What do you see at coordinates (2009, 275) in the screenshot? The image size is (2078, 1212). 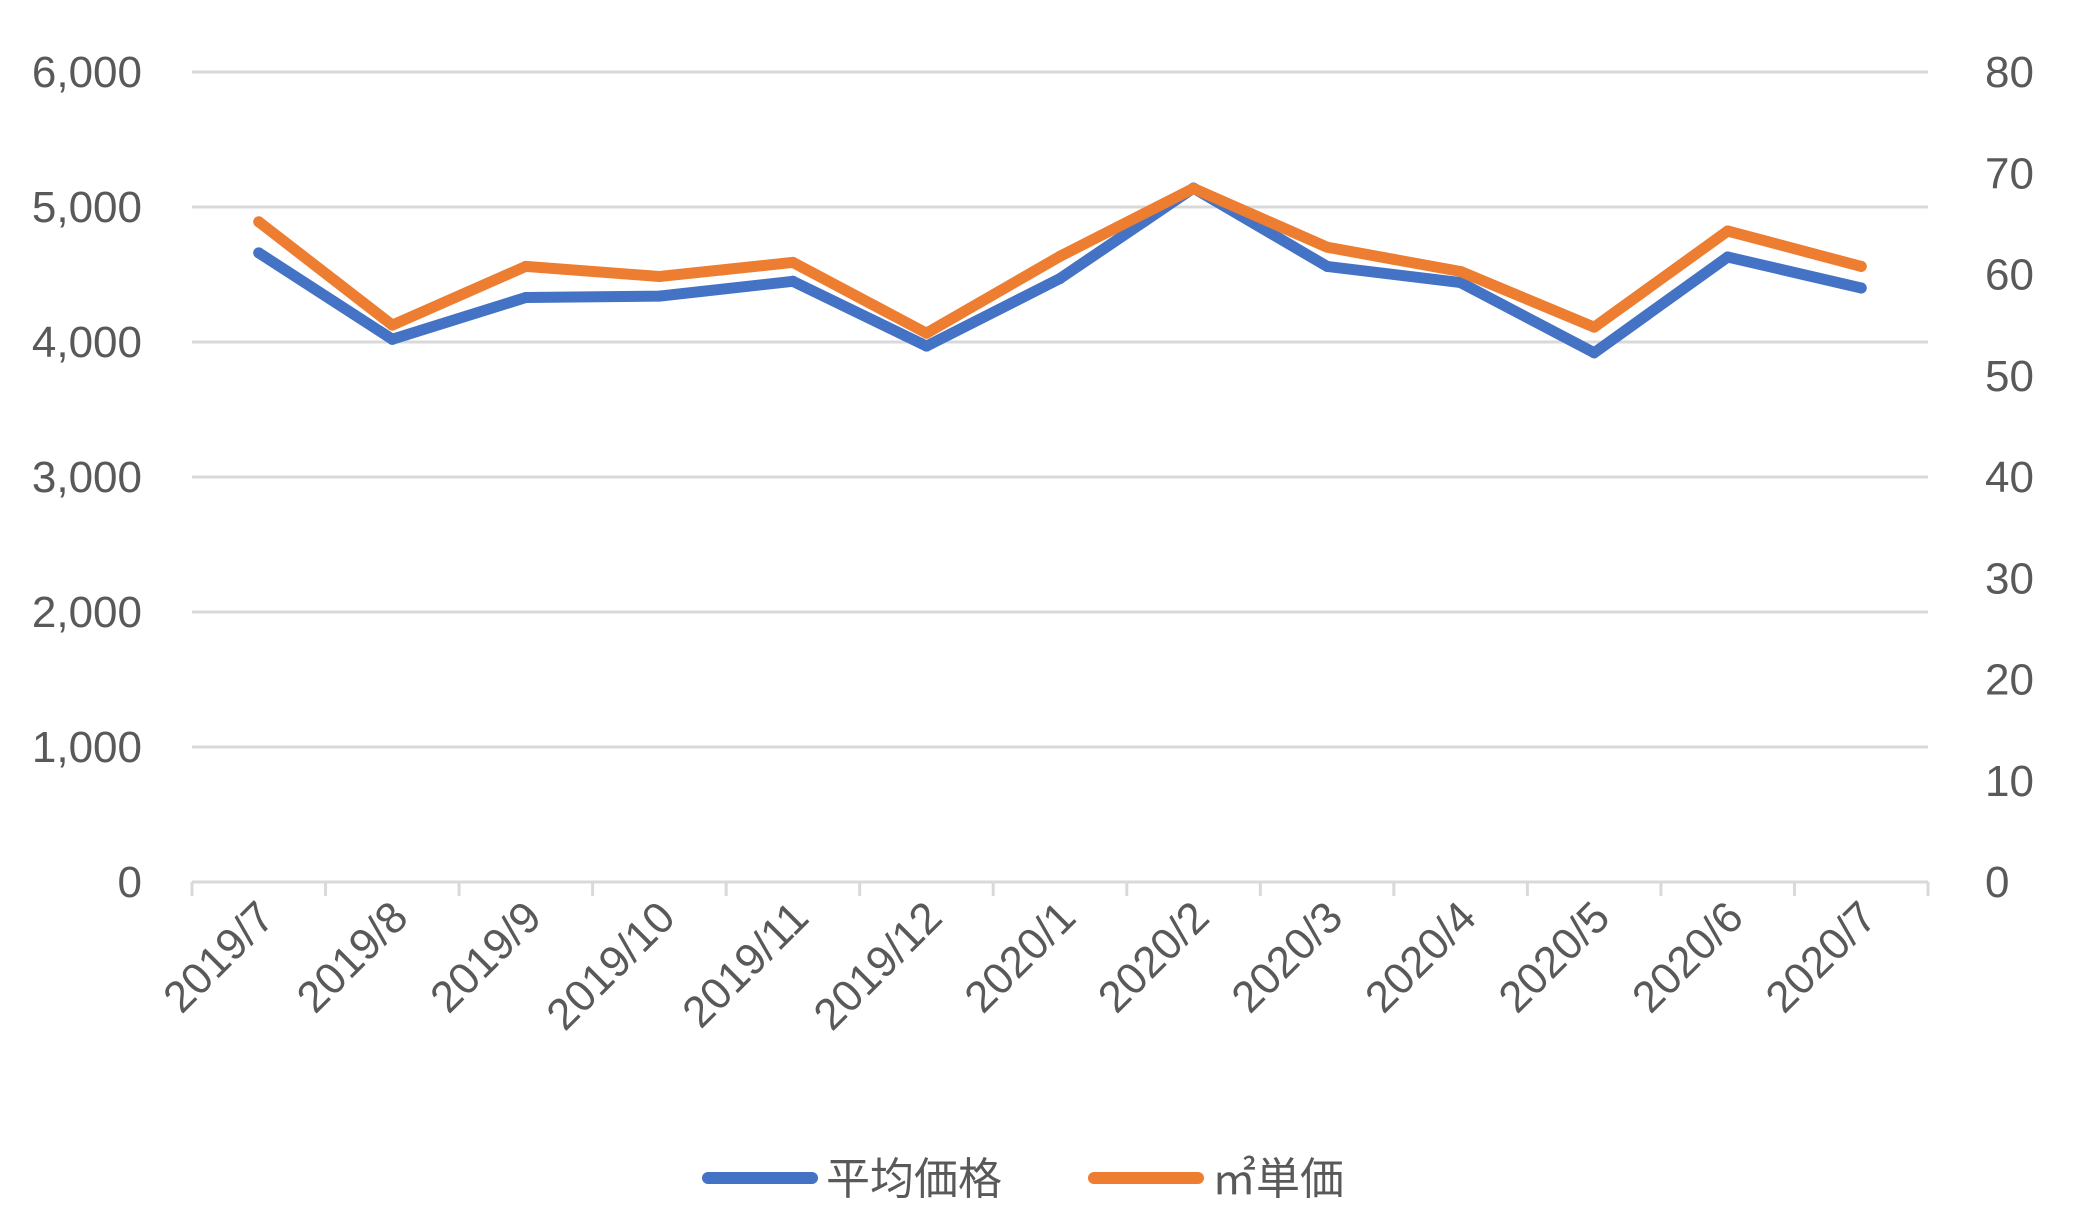 I see `y-tick-label-right: 60` at bounding box center [2009, 275].